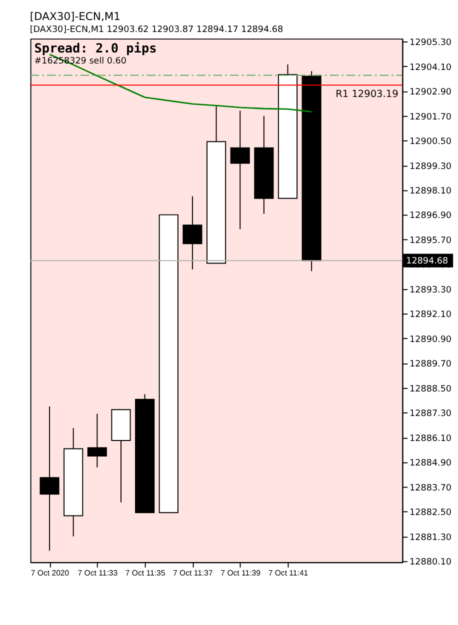 The height and width of the screenshot is (625, 458). I want to click on x-tick-label: 7 Oct 11:37, so click(193, 573).